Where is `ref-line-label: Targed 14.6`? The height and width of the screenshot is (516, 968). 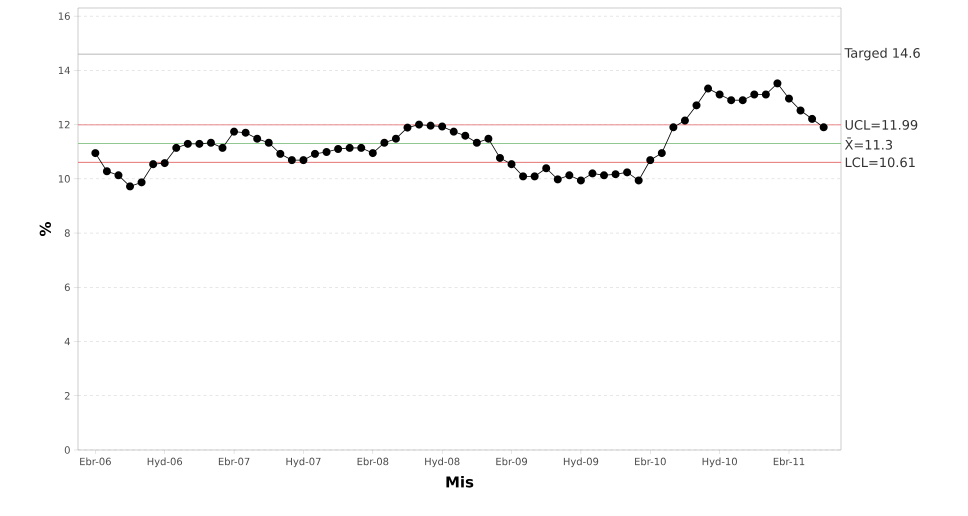
ref-line-label: Targed 14.6 is located at coordinates (882, 54).